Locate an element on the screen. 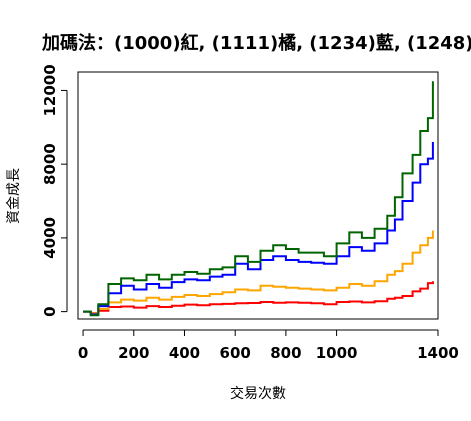 The height and width of the screenshot is (421, 471). chart-title: 加碼法：(1000)紅, (1111)橘, (1234)藍, (1248)綠 is located at coordinates (256, 43).